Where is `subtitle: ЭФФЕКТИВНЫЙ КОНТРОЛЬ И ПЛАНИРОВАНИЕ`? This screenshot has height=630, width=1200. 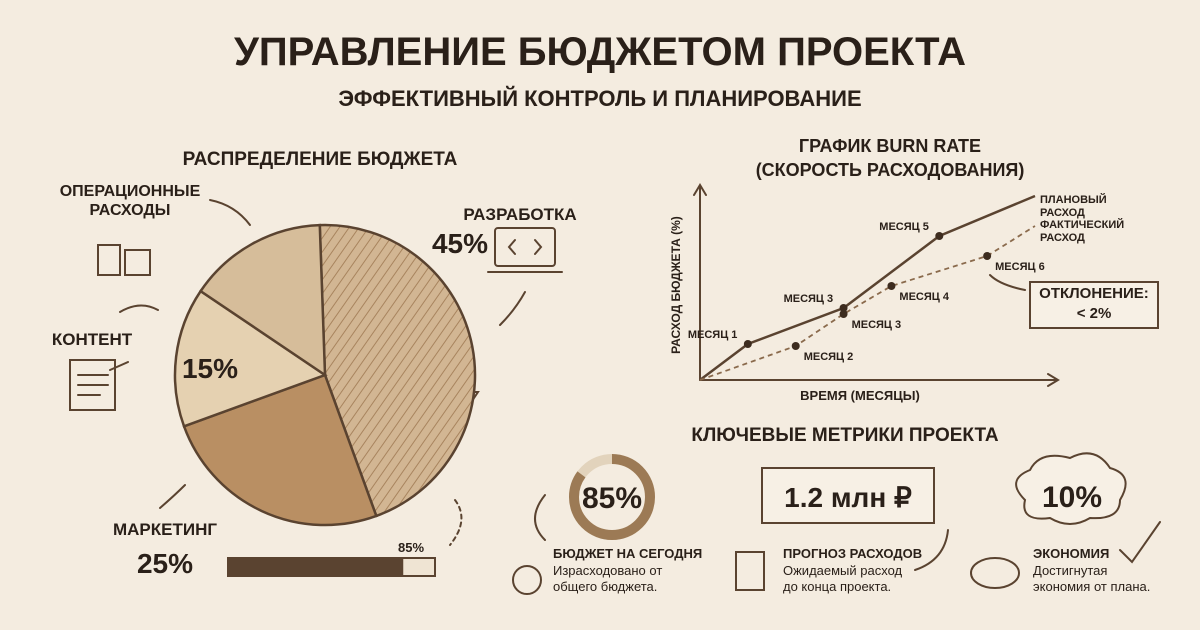
subtitle: ЭФФЕКТИВНЫЙ КОНТРОЛЬ И ПЛАНИРОВАНИЕ is located at coordinates (599, 98).